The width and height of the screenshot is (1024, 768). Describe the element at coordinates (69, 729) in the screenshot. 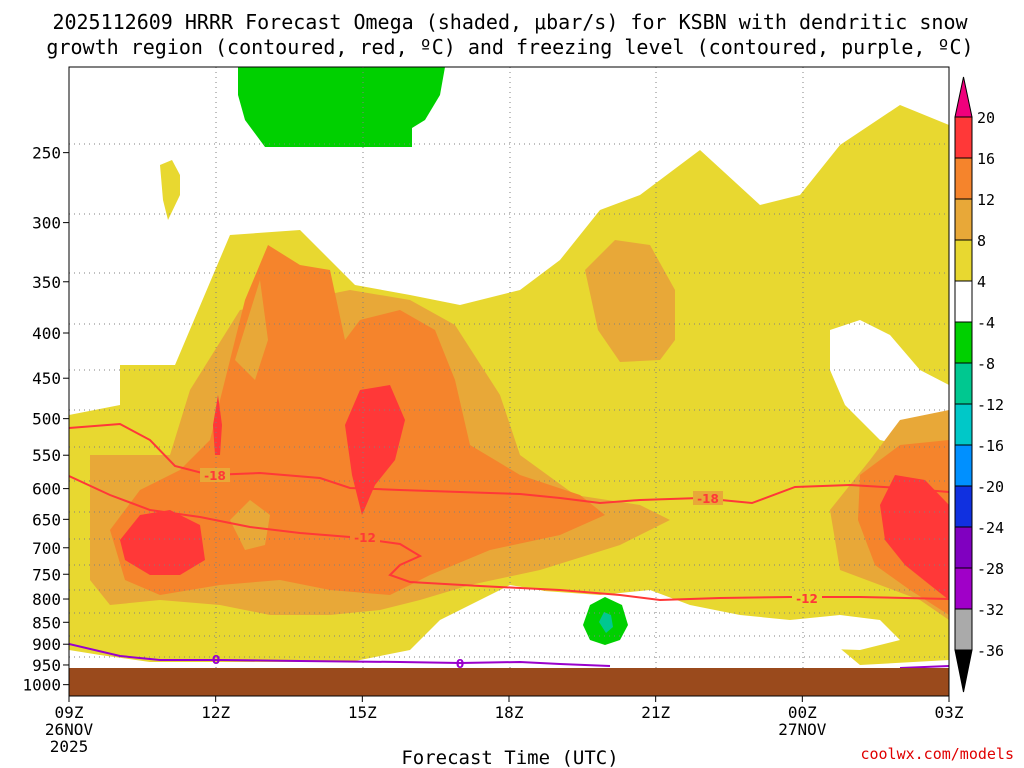

I see `x-tick-label: 26NOV` at that location.